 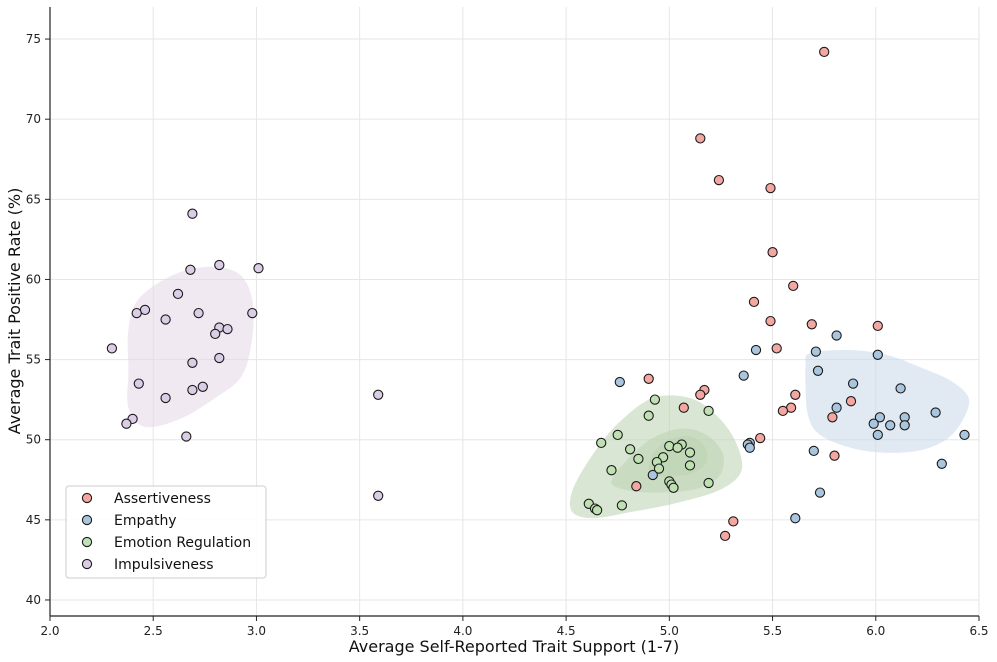 I want to click on x-tick-label: 2.0, so click(x=49, y=631).